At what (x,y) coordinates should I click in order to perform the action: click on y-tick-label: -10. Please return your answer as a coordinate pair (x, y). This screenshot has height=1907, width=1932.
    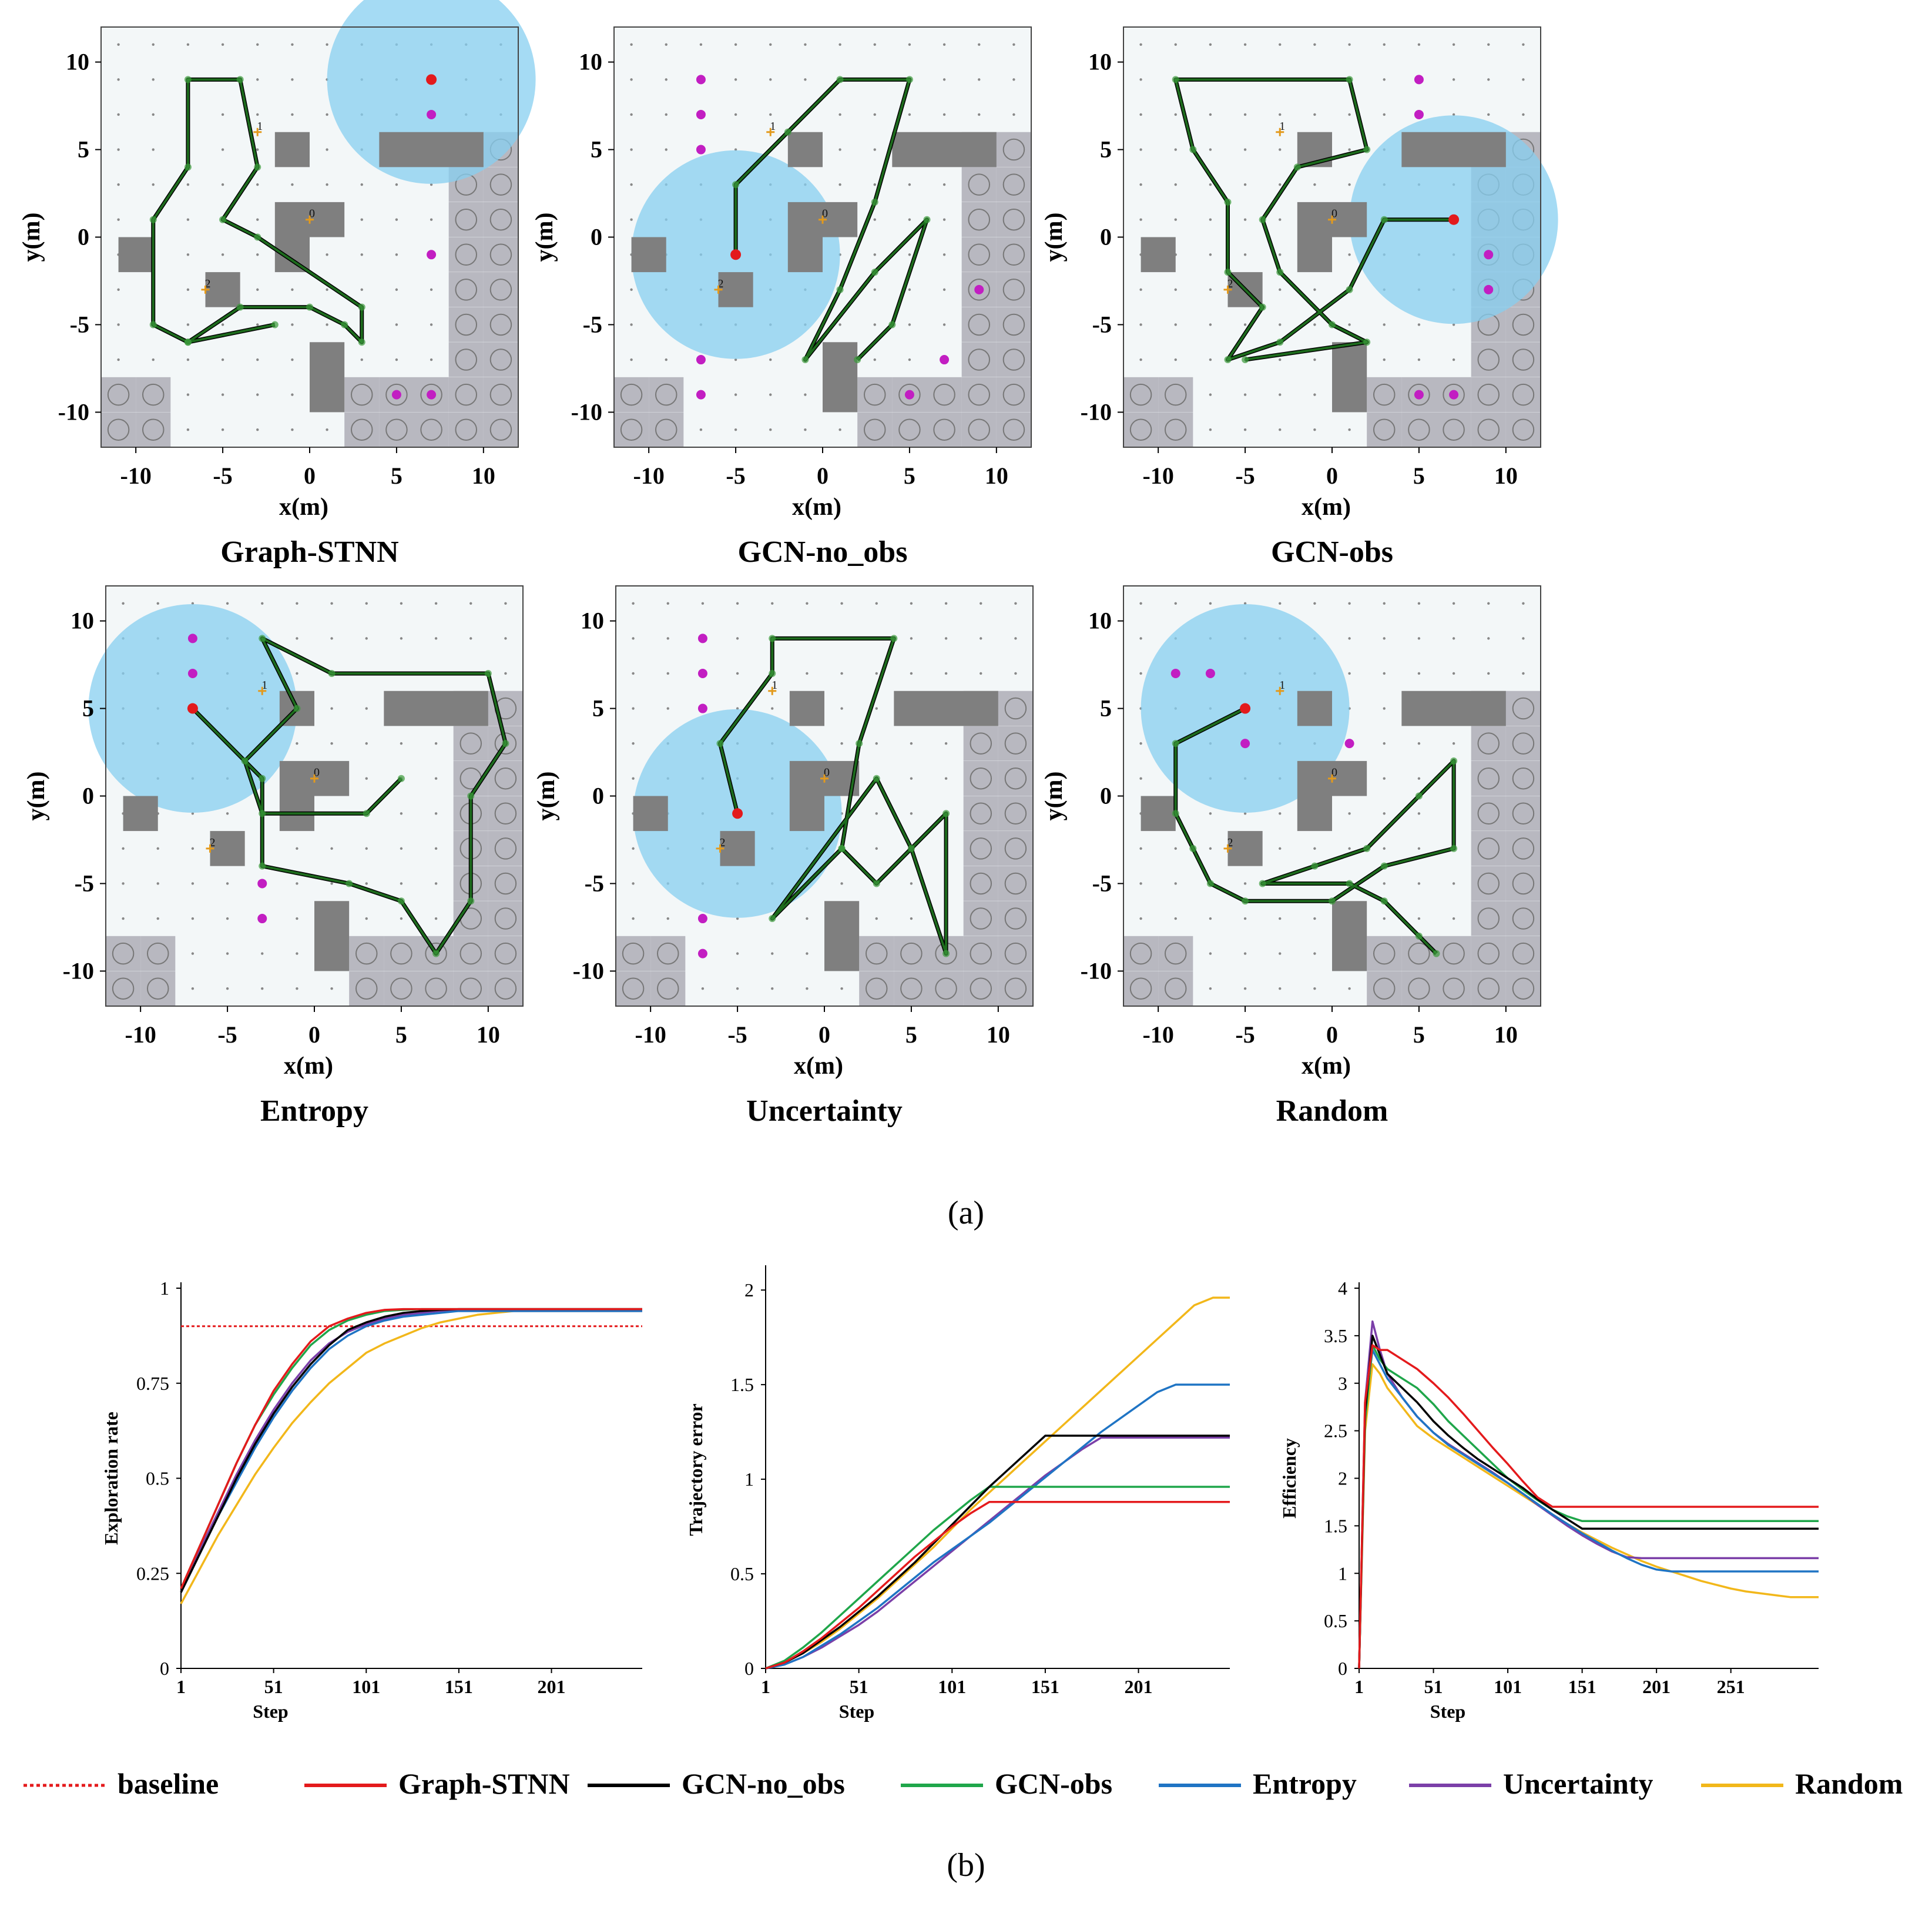
    Looking at the image, I should click on (1096, 970).